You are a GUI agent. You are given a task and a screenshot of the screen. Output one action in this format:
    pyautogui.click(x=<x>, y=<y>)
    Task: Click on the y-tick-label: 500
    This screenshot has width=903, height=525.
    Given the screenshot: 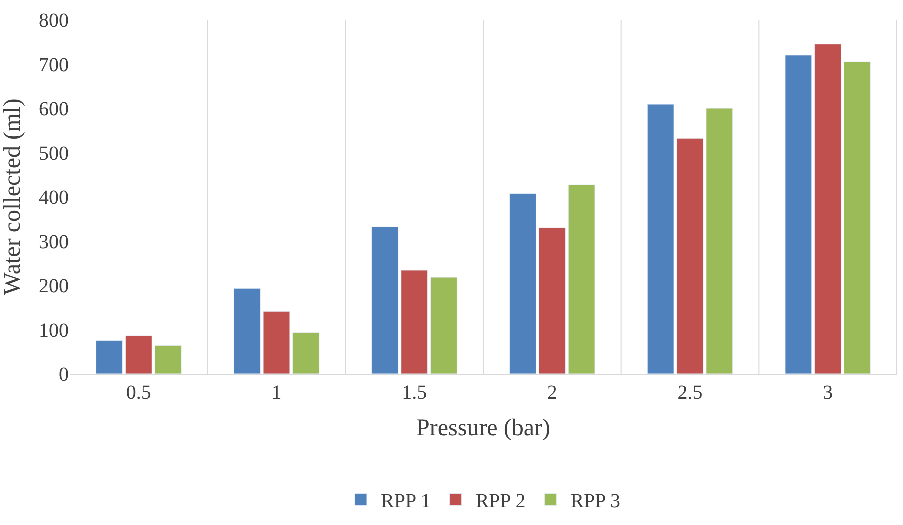 What is the action you would take?
    pyautogui.click(x=54, y=153)
    